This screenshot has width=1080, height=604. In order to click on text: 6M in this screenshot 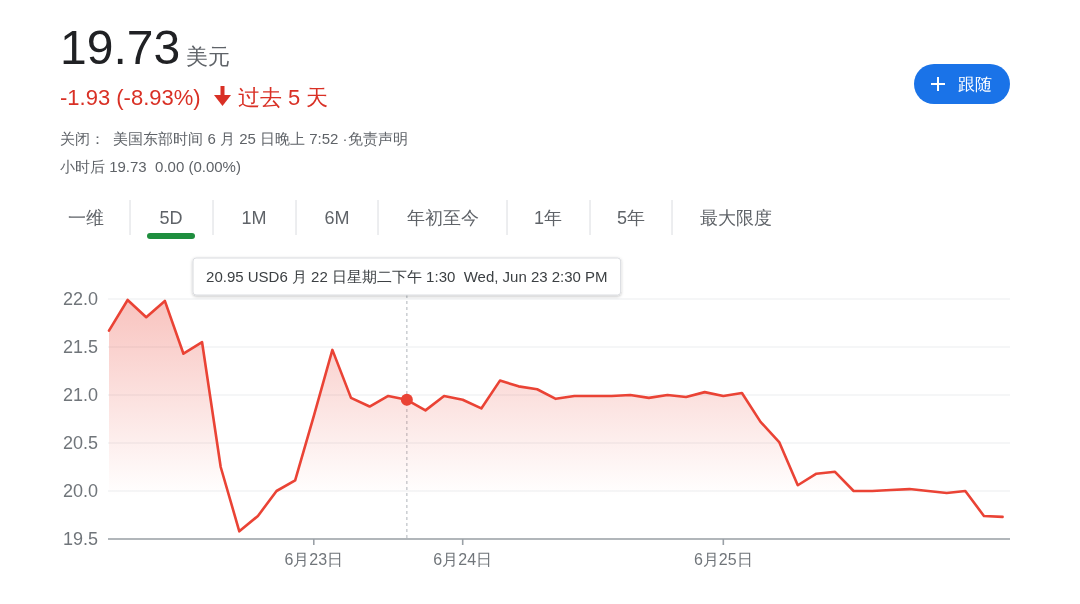, I will do `click(337, 218)`.